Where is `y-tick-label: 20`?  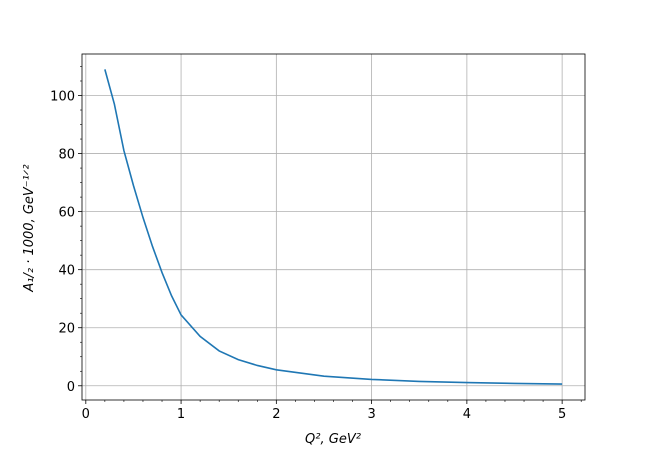
y-tick-label: 20 is located at coordinates (66, 329).